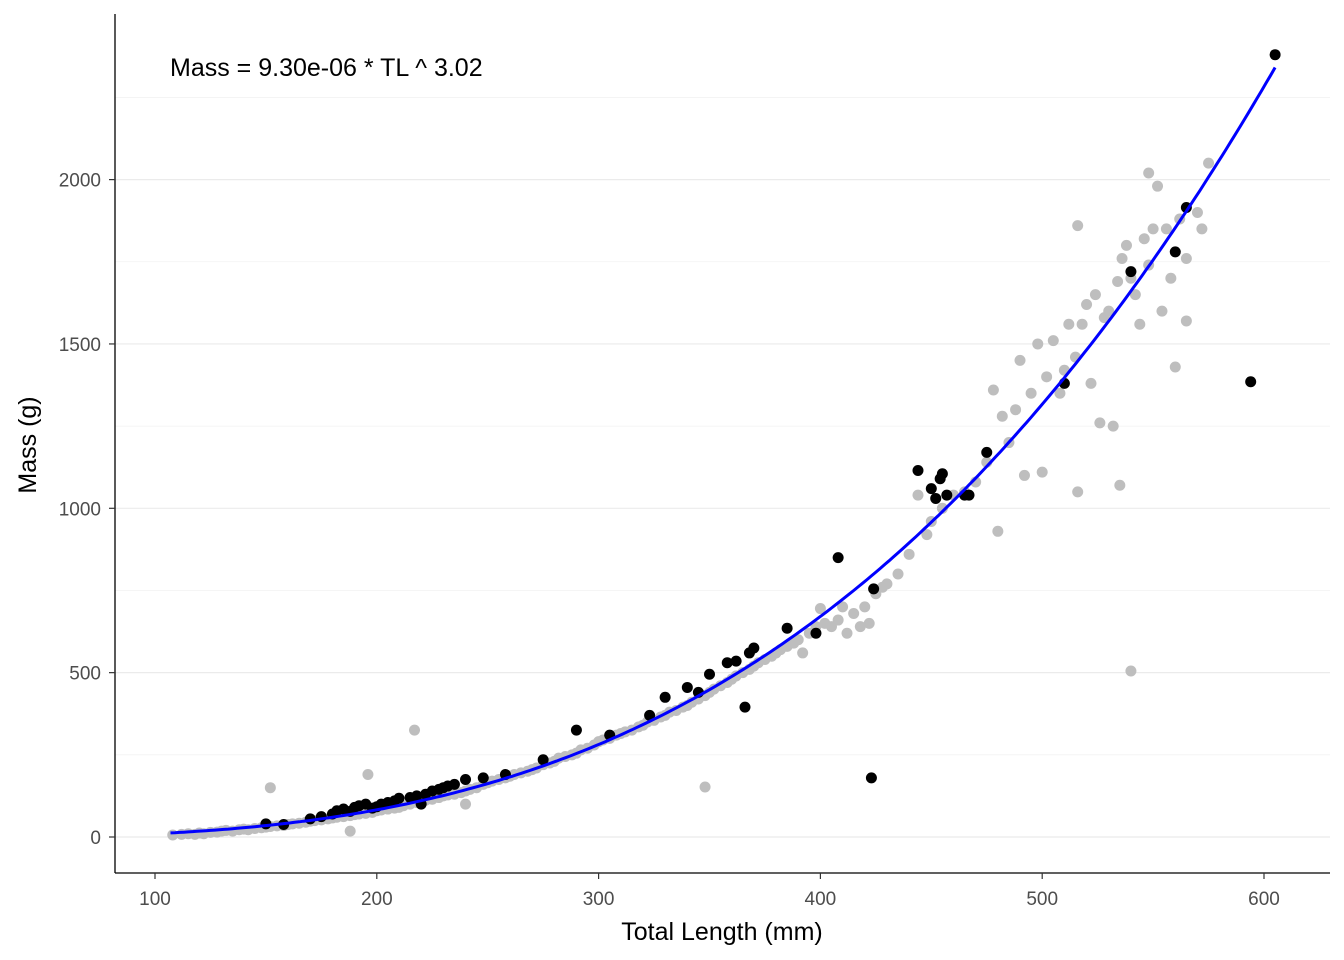 This screenshot has height=960, width=1344. I want to click on y-tick-label: 2000, so click(80, 181).